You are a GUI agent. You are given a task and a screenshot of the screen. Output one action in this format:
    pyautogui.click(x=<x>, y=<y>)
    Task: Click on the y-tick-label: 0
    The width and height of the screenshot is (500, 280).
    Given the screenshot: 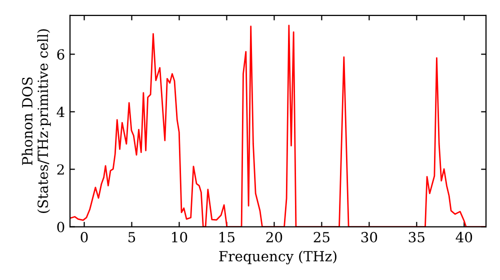 What is the action you would take?
    pyautogui.click(x=60, y=227)
    